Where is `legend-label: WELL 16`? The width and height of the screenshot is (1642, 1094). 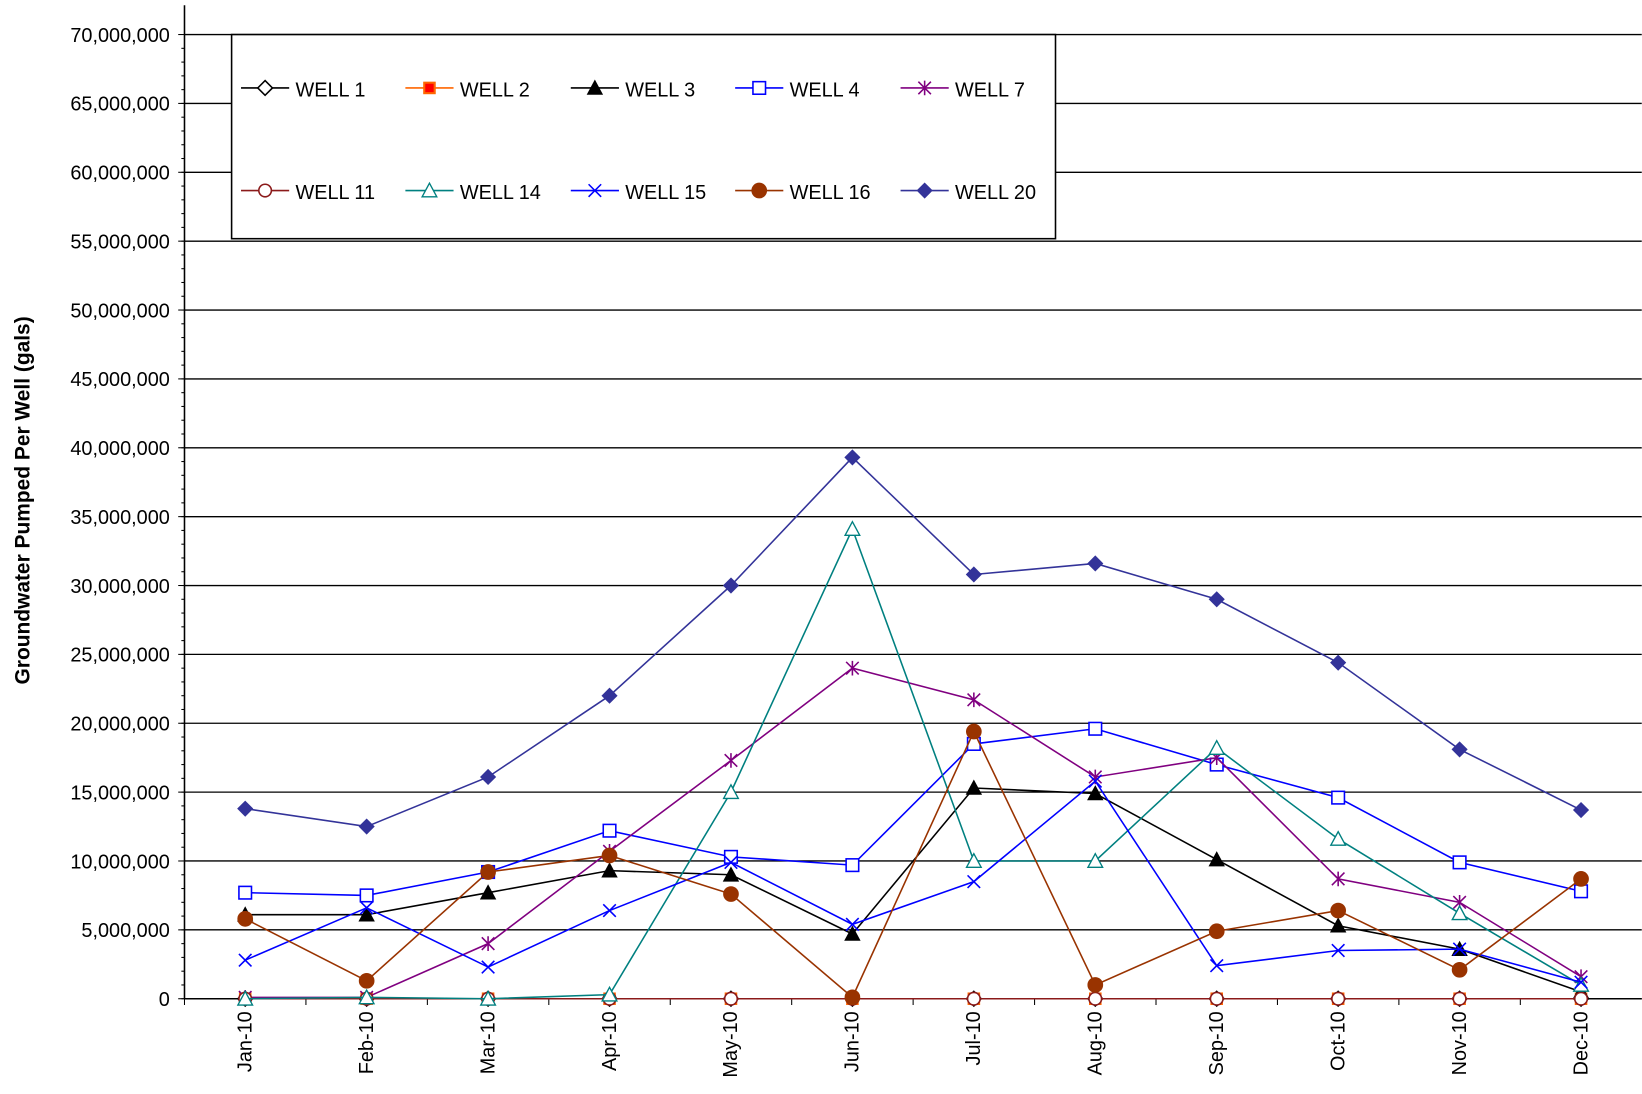
legend-label: WELL 16 is located at coordinates (830, 193).